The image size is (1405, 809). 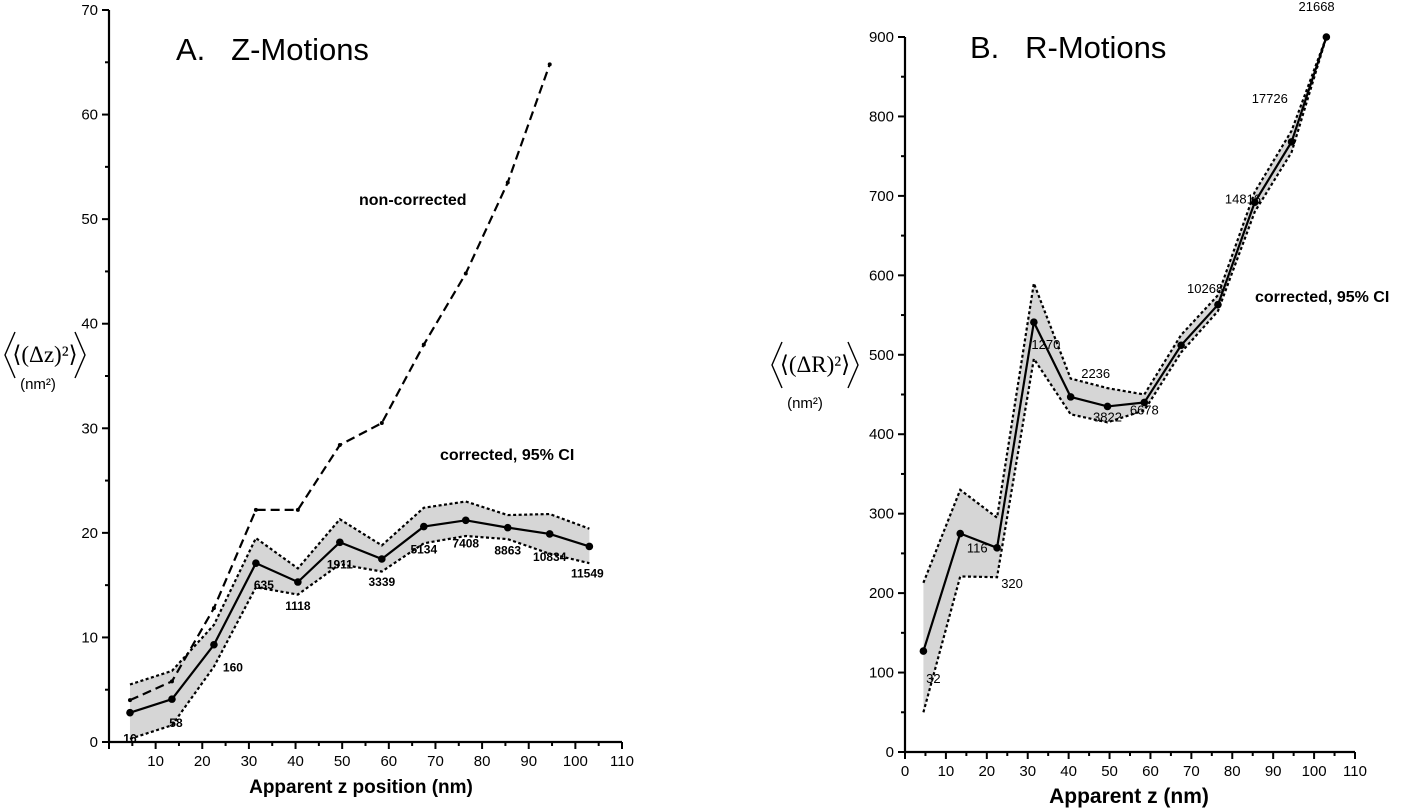 I want to click on panel-a-y-tick-label: 30, so click(x=89, y=428).